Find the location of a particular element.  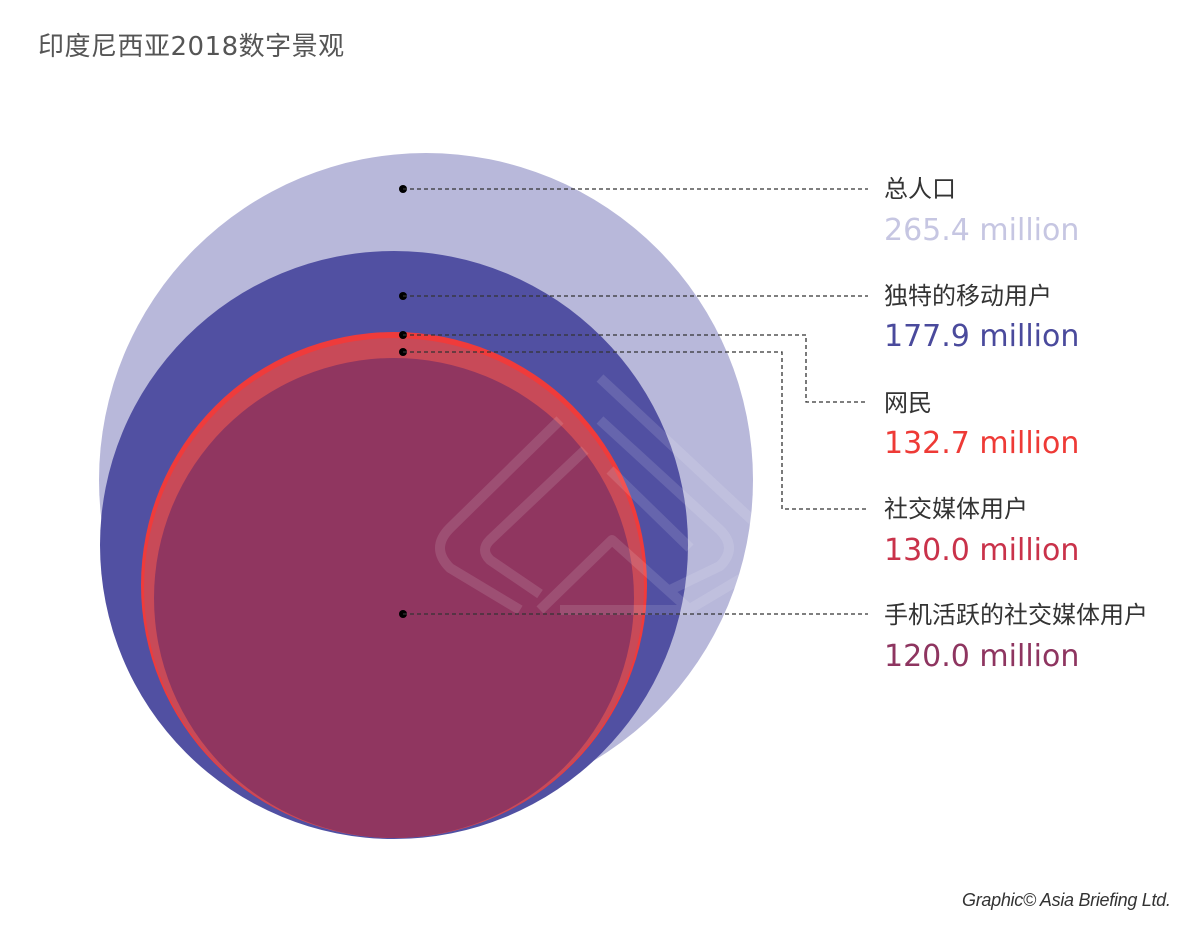

series-label-mobile-social: 手机活跃的社交媒体用户 is located at coordinates (1016, 615).